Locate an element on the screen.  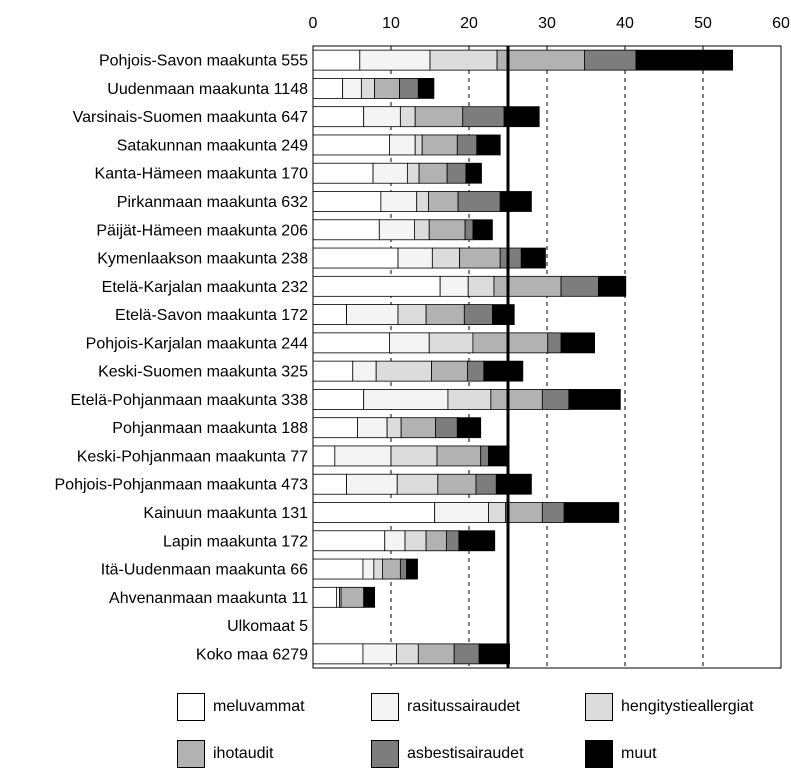
x-tick-label: 30 is located at coordinates (547, 23).